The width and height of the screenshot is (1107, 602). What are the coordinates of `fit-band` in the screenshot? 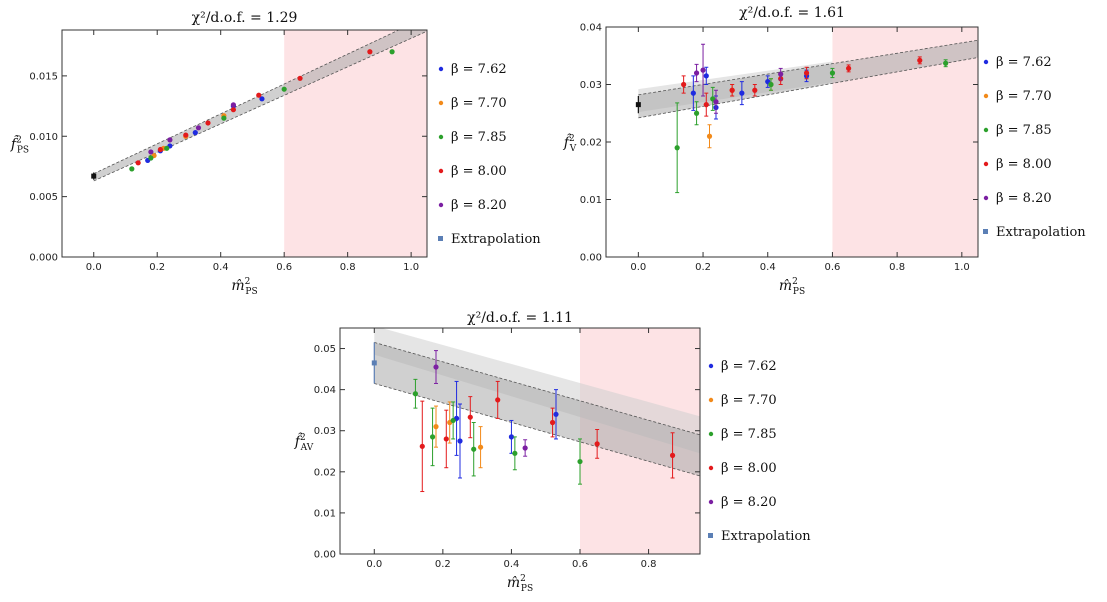 It's located at (537, 409).